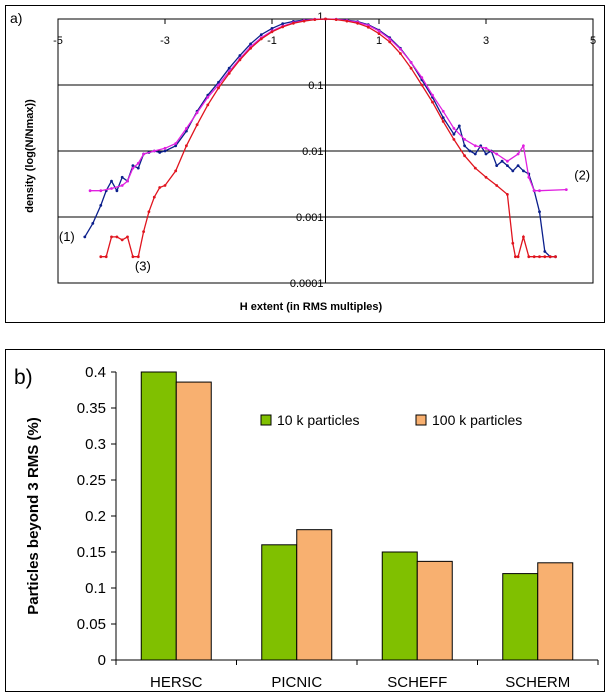 Image resolution: width=612 pixels, height=697 pixels. Describe the element at coordinates (486, 41) in the screenshot. I see `x-tick-label: 3` at that location.